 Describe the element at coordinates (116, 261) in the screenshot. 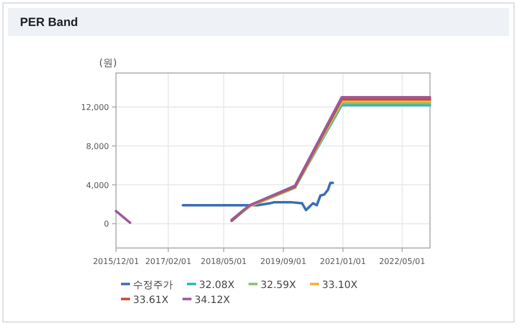

I see `x-tick-label: 2015/12/01` at that location.